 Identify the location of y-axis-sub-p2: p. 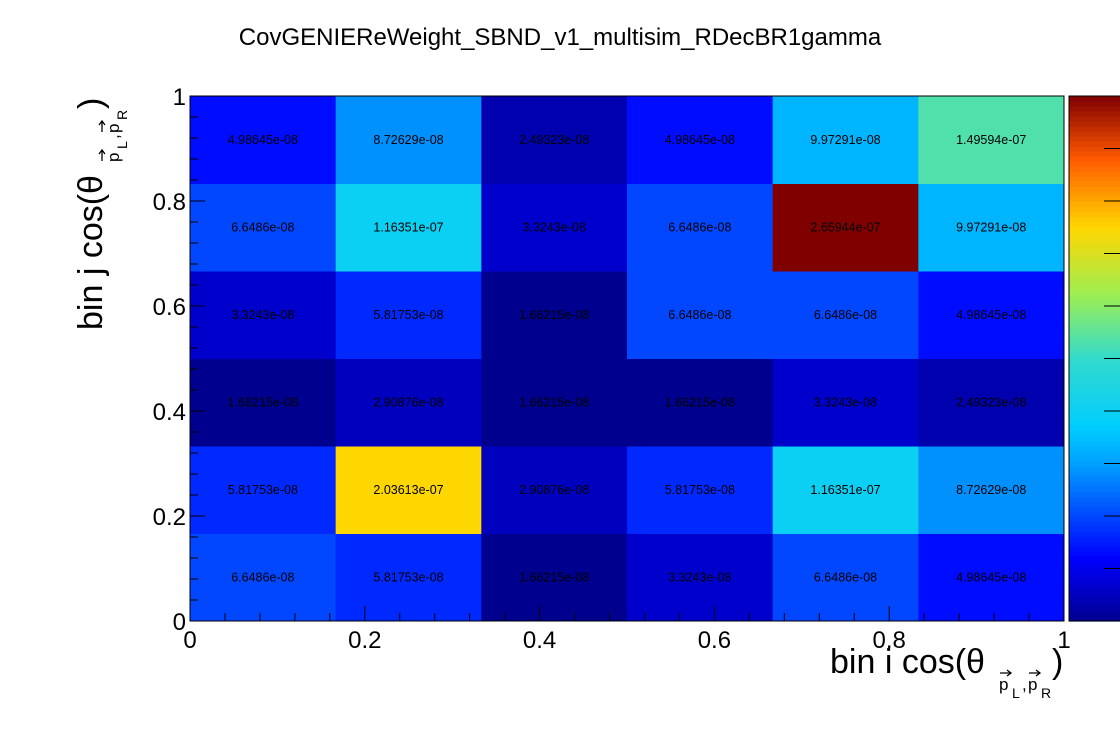
(113, 128).